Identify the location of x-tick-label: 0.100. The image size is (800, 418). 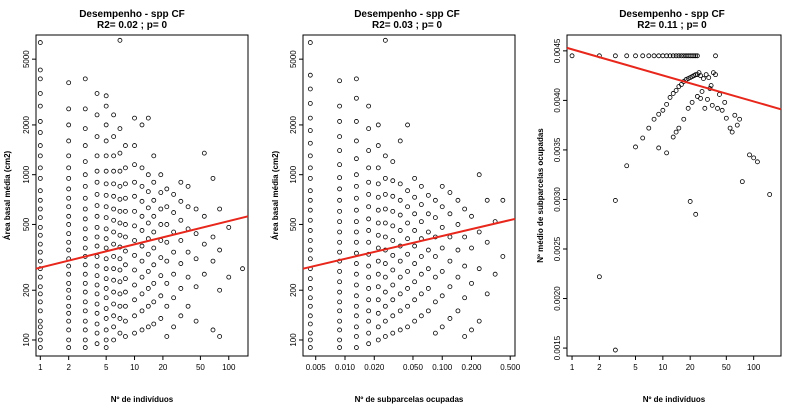
(442, 367).